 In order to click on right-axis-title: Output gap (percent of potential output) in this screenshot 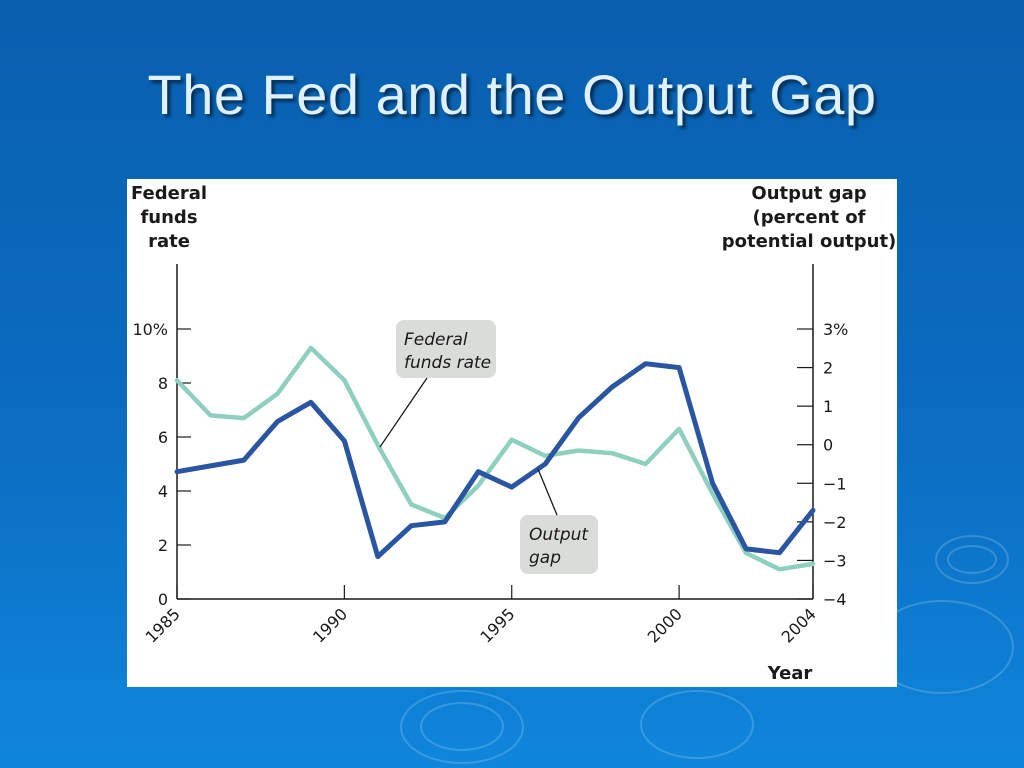, I will do `click(809, 217)`.